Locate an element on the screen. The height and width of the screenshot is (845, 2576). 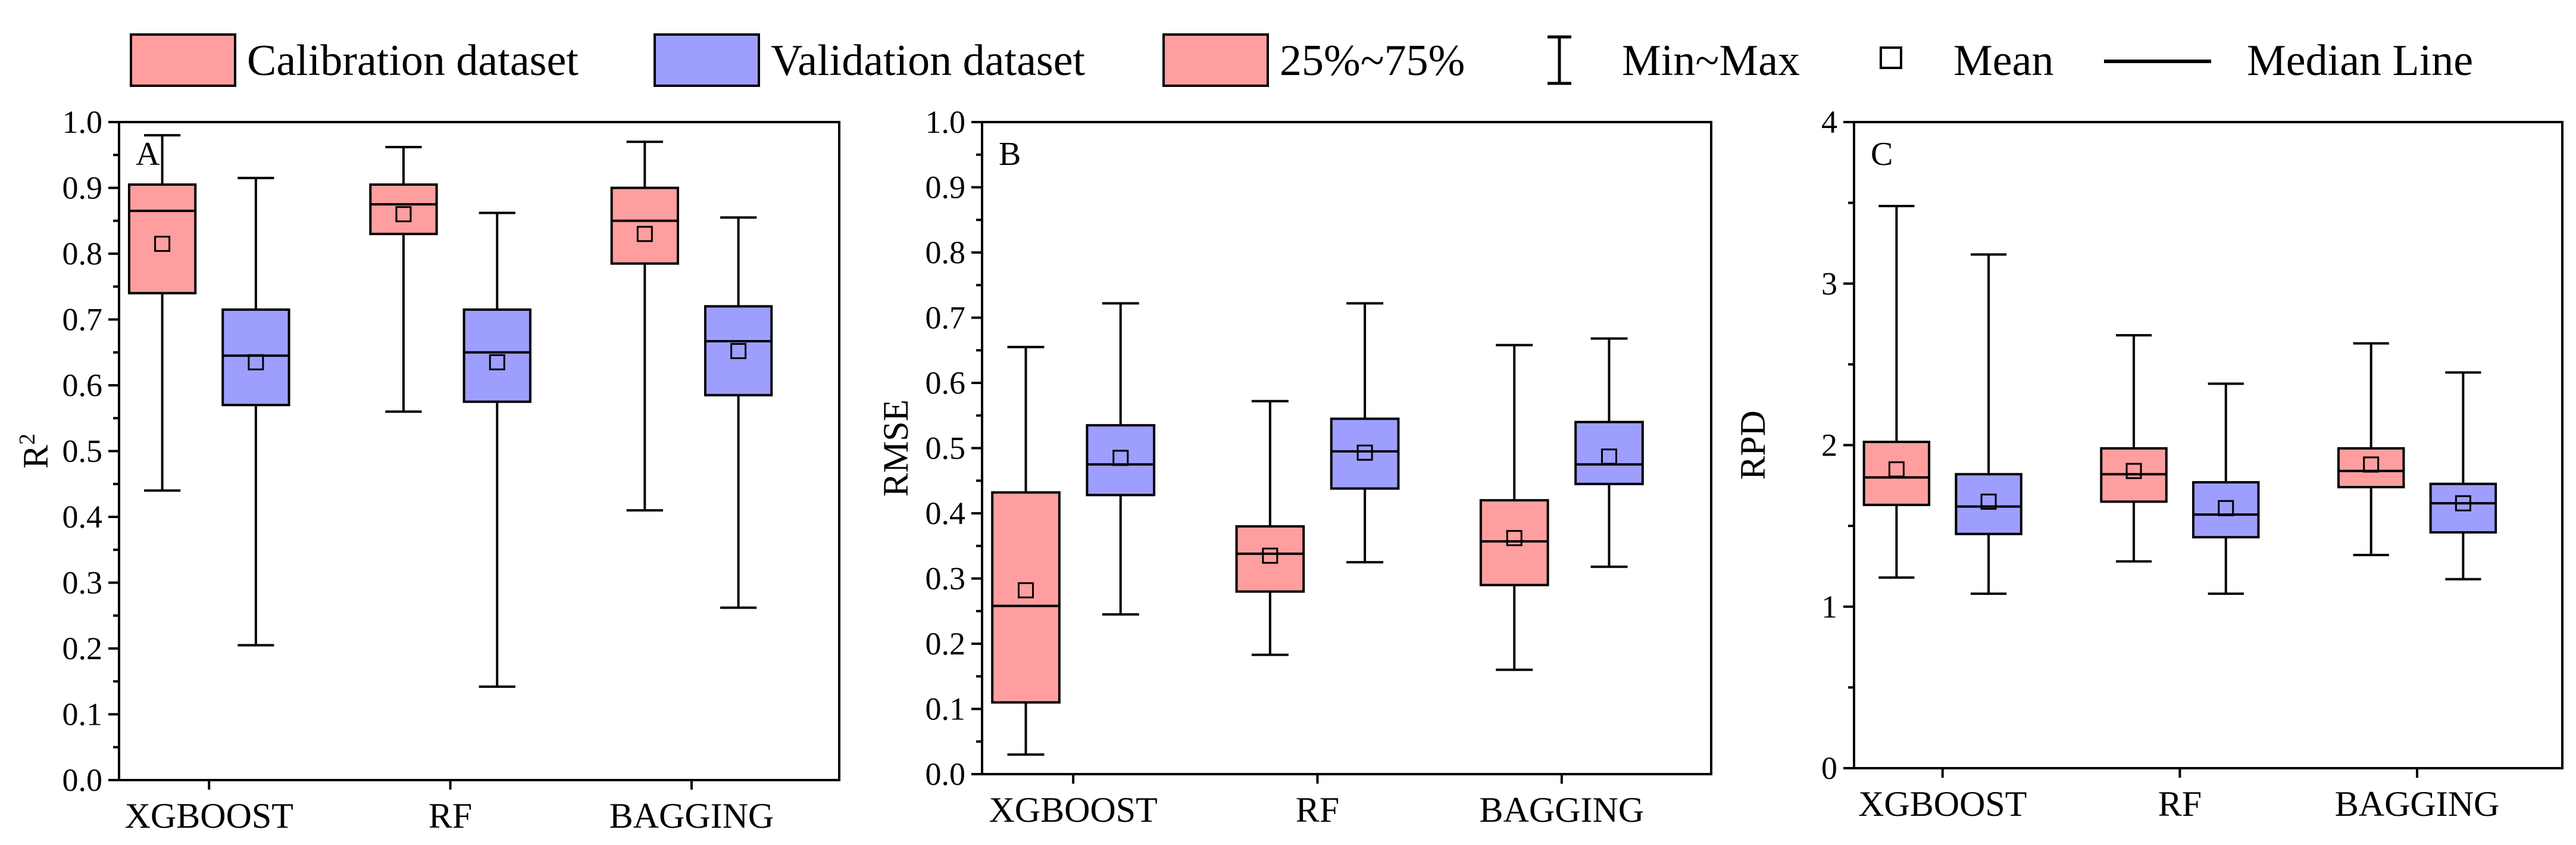
y-axis-title: RPD is located at coordinates (1752, 445).